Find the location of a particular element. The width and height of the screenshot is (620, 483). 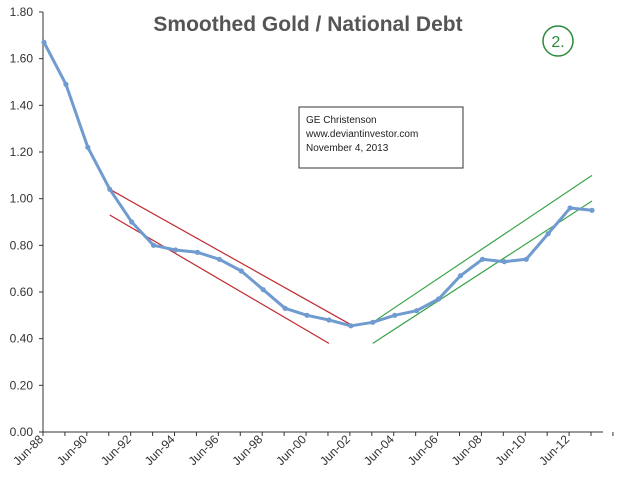

version-badge: 2. is located at coordinates (558, 41).